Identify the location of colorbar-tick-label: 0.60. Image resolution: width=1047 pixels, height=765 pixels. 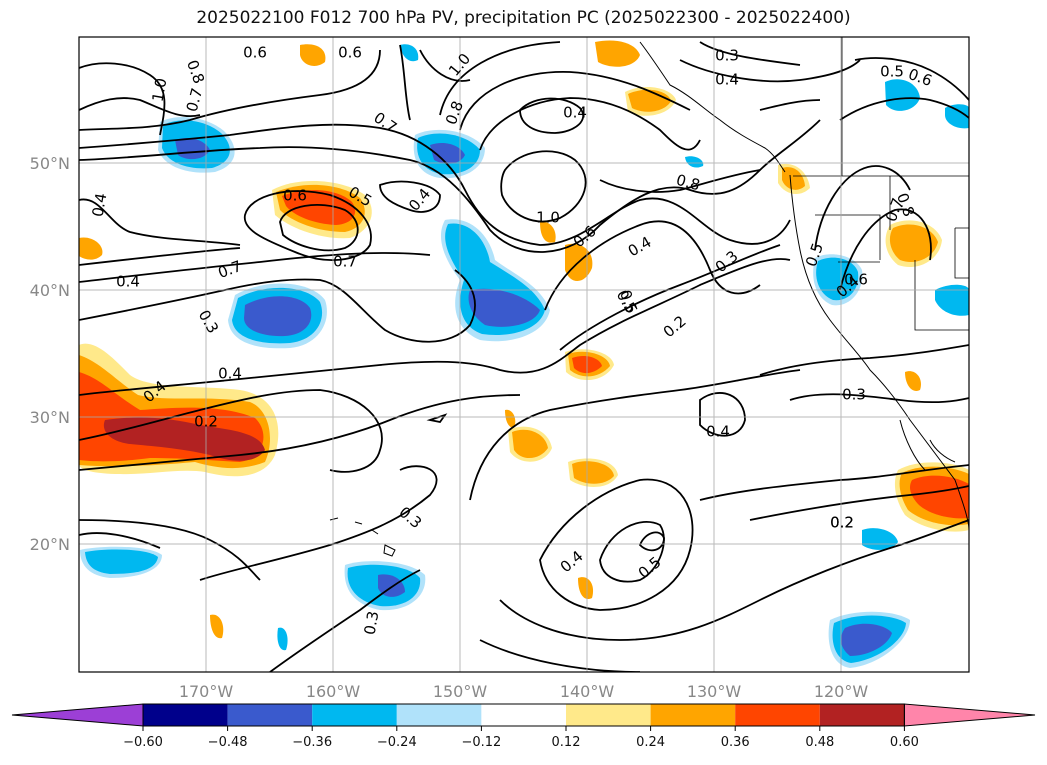
(904, 742).